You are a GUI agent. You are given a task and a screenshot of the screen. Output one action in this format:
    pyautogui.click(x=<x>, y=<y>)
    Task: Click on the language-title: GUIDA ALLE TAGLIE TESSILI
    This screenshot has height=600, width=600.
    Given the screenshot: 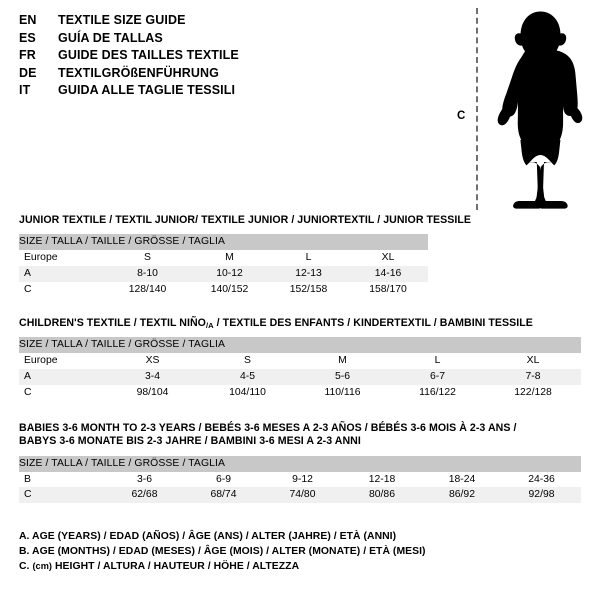 What is the action you would take?
    pyautogui.click(x=147, y=90)
    